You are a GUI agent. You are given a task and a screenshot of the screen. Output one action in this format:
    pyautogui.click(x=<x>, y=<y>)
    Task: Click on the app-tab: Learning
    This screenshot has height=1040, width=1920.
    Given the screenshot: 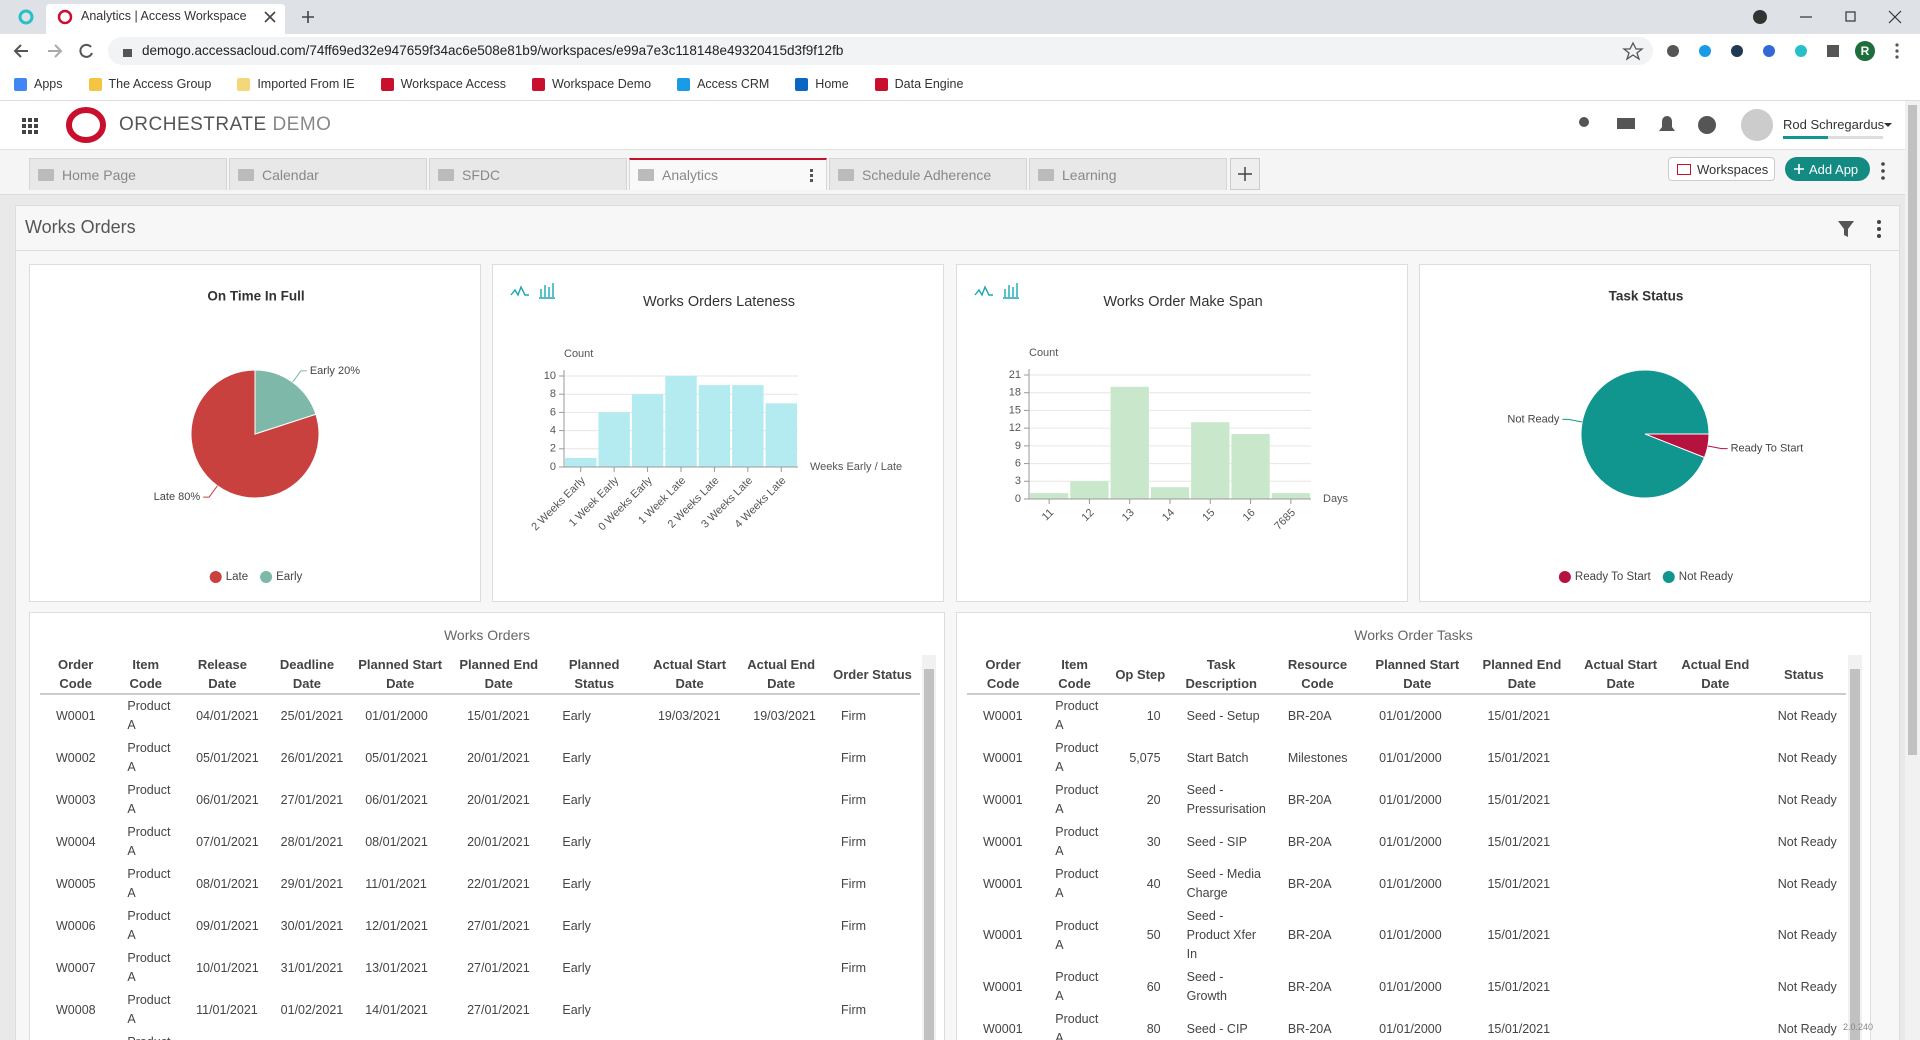 What is the action you would take?
    pyautogui.click(x=1128, y=174)
    